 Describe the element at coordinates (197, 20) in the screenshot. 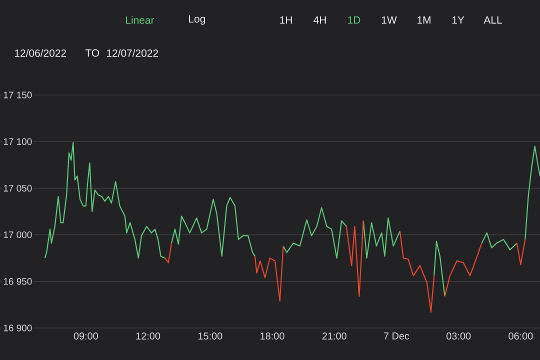

I see `text: Log` at that location.